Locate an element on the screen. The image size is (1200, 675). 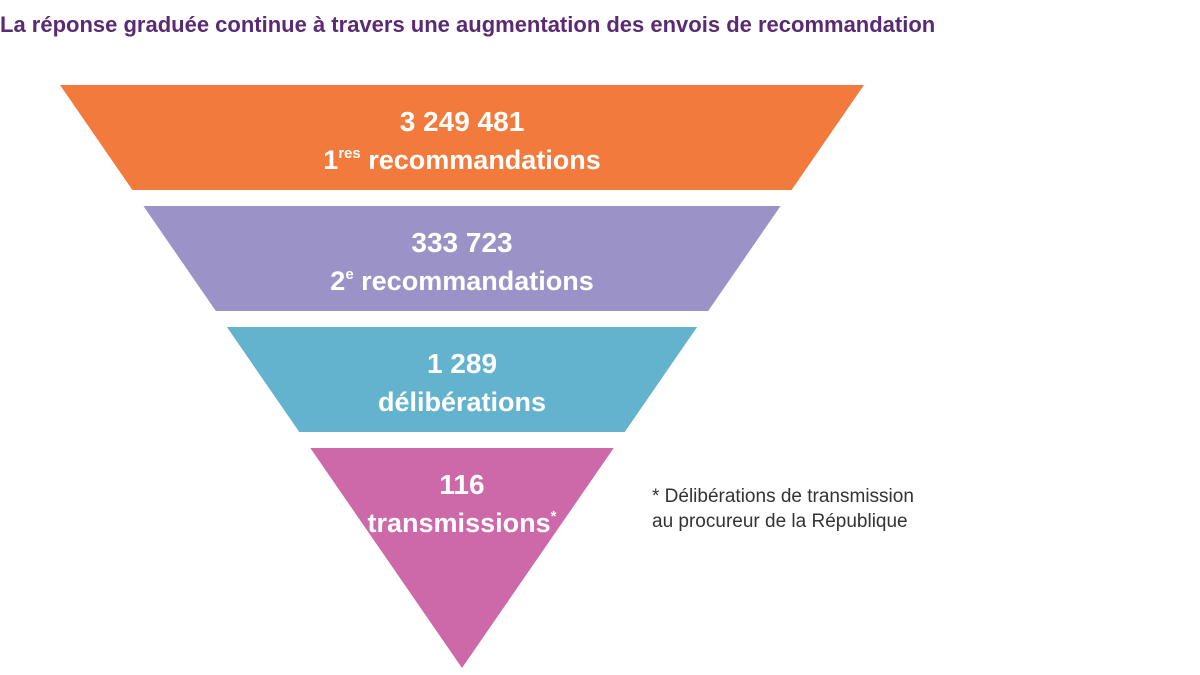
footnote-line-2: au procureur de la République is located at coordinates (780, 521).